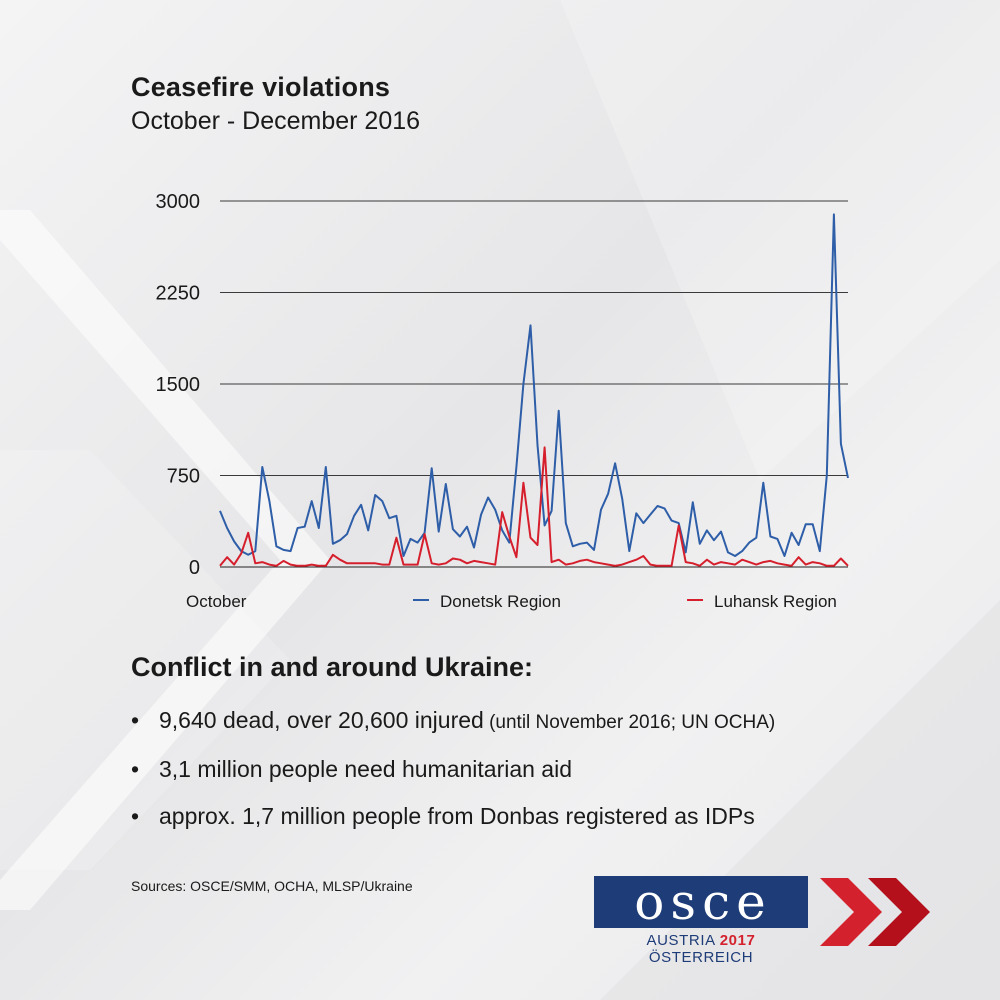 The width and height of the screenshot is (1000, 1000). What do you see at coordinates (684, 902) in the screenshot?
I see `logo-letter: s` at bounding box center [684, 902].